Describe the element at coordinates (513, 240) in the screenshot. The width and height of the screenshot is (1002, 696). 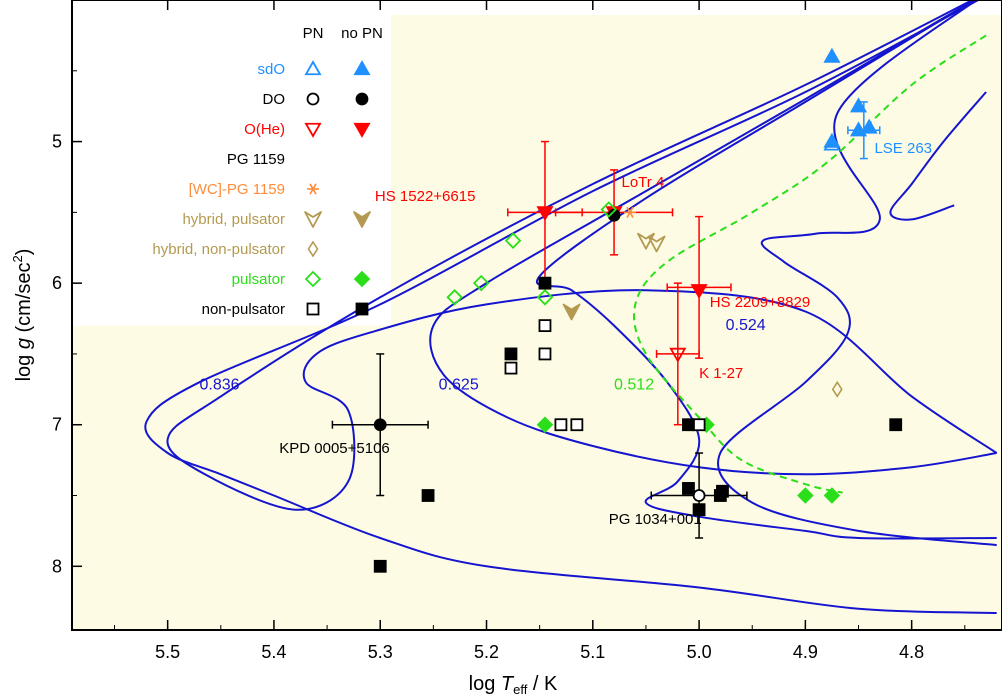
I see `point-puls-o3` at that location.